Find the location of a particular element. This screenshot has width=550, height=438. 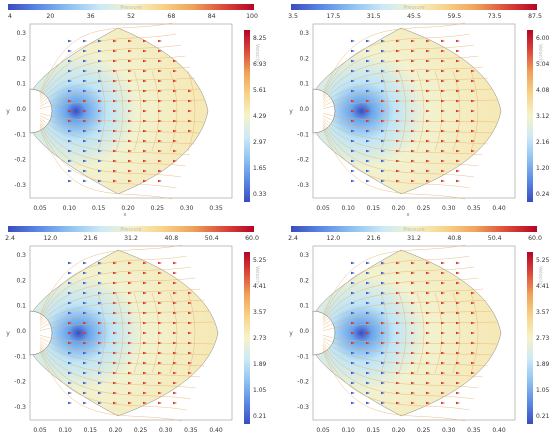

velocity-tick-label: 5.25 is located at coordinates (543, 260).